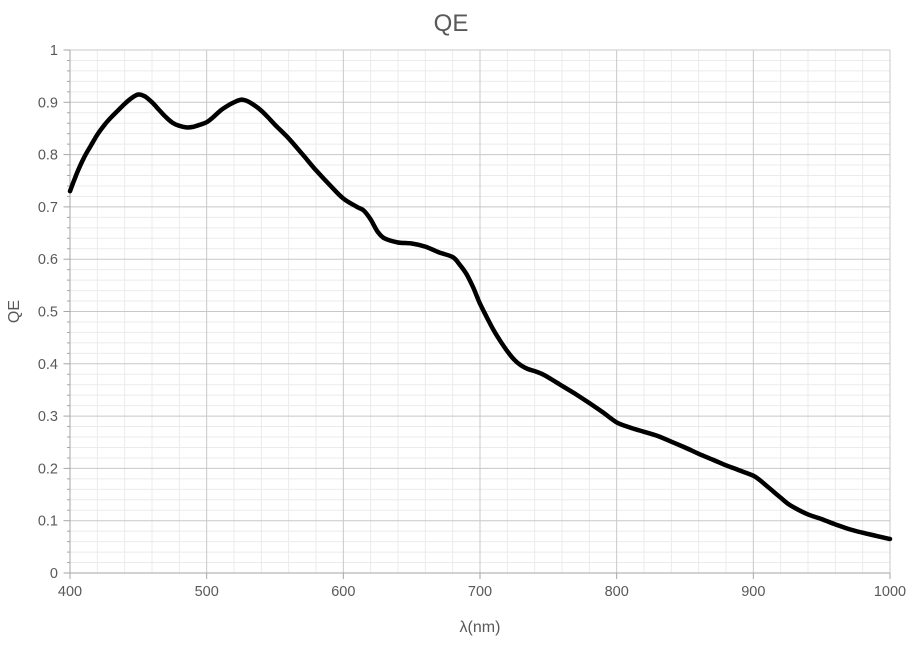  Describe the element at coordinates (48, 156) in the screenshot. I see `y-tick-label: 0.8` at that location.